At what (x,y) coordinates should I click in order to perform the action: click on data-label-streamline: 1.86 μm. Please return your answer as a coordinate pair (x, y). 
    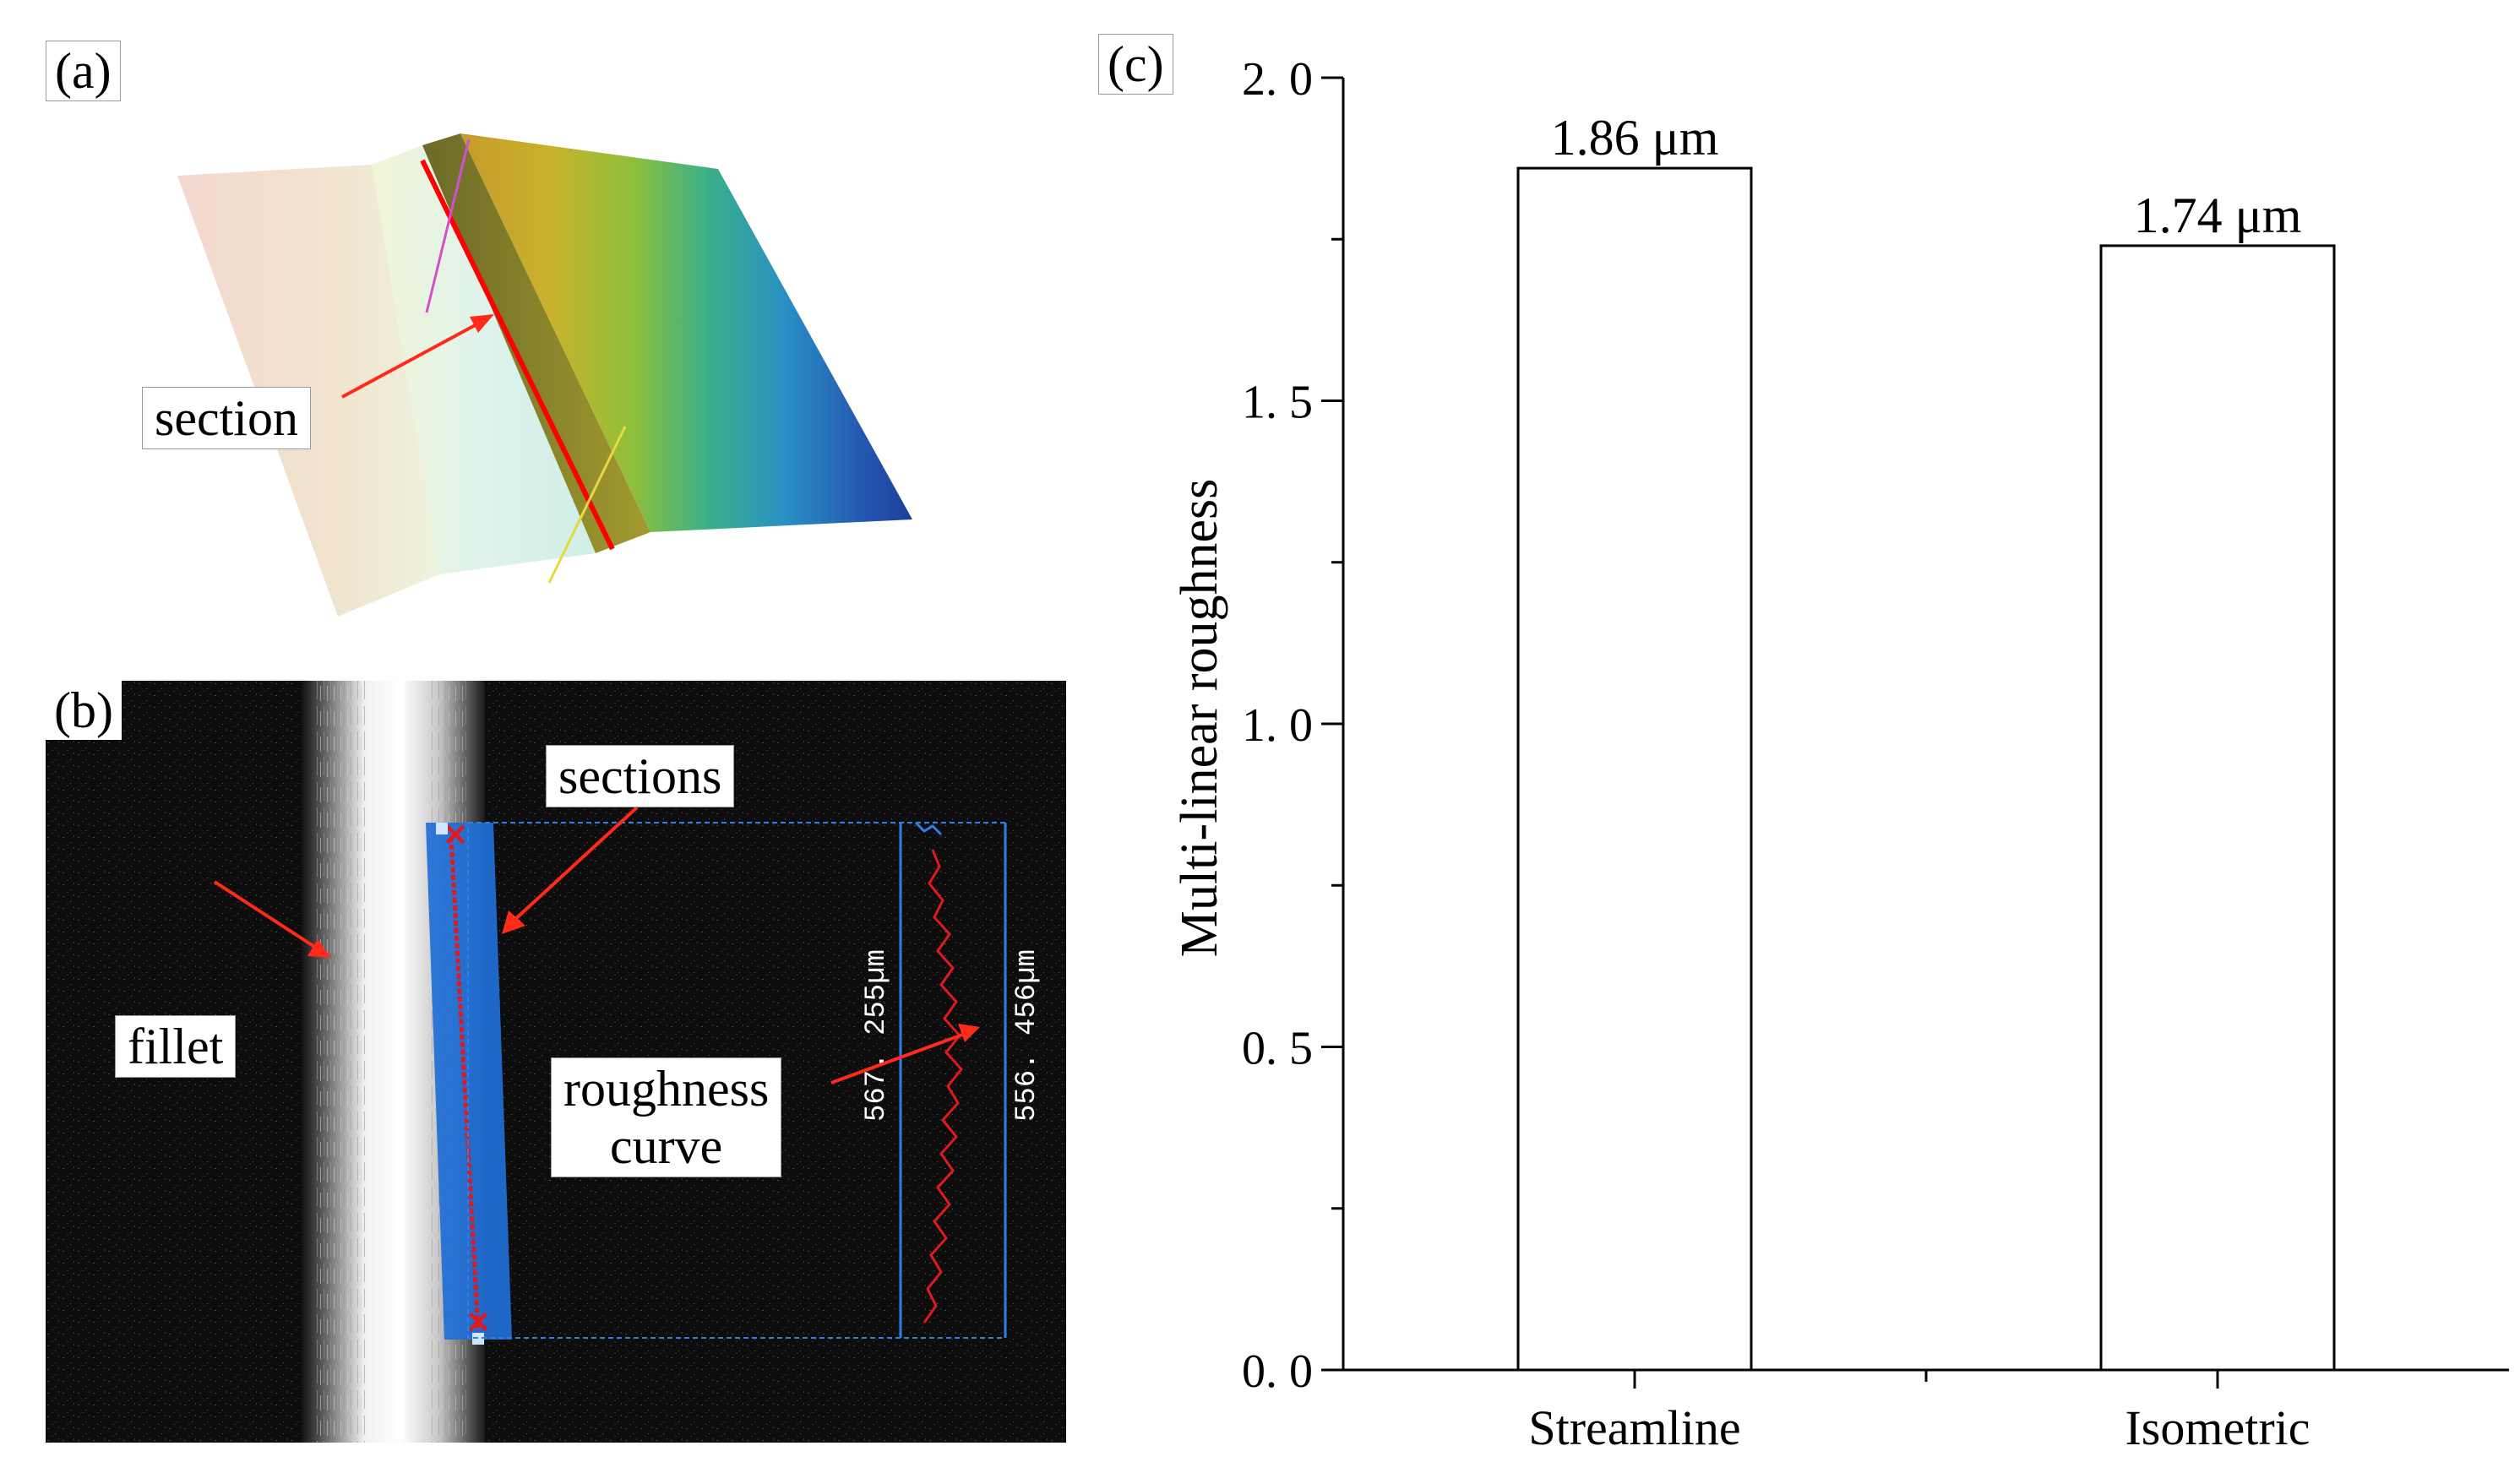
    Looking at the image, I should click on (1635, 138).